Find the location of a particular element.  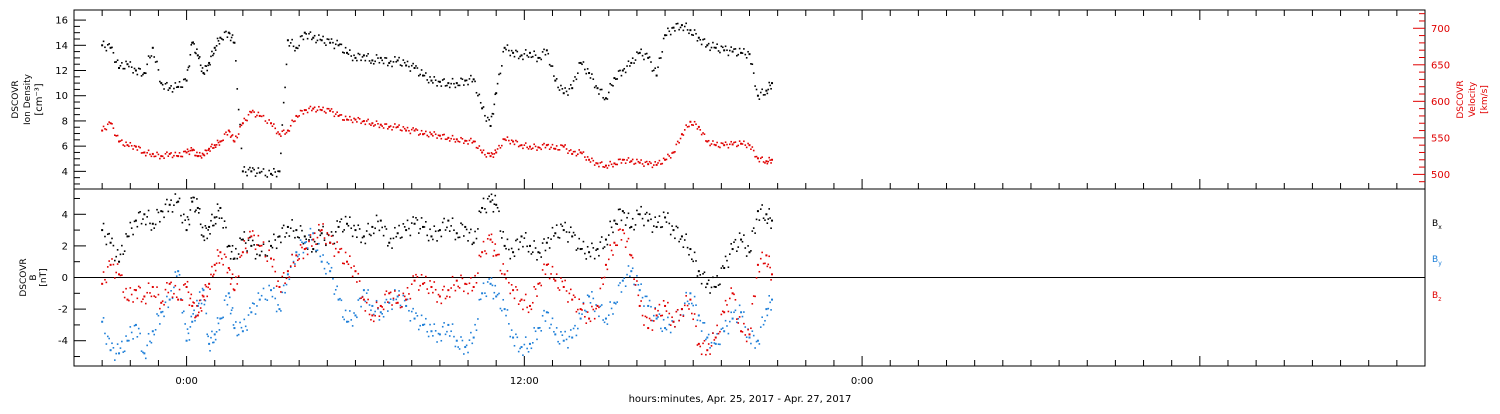

legend-x: Bx is located at coordinates (1437, 225).